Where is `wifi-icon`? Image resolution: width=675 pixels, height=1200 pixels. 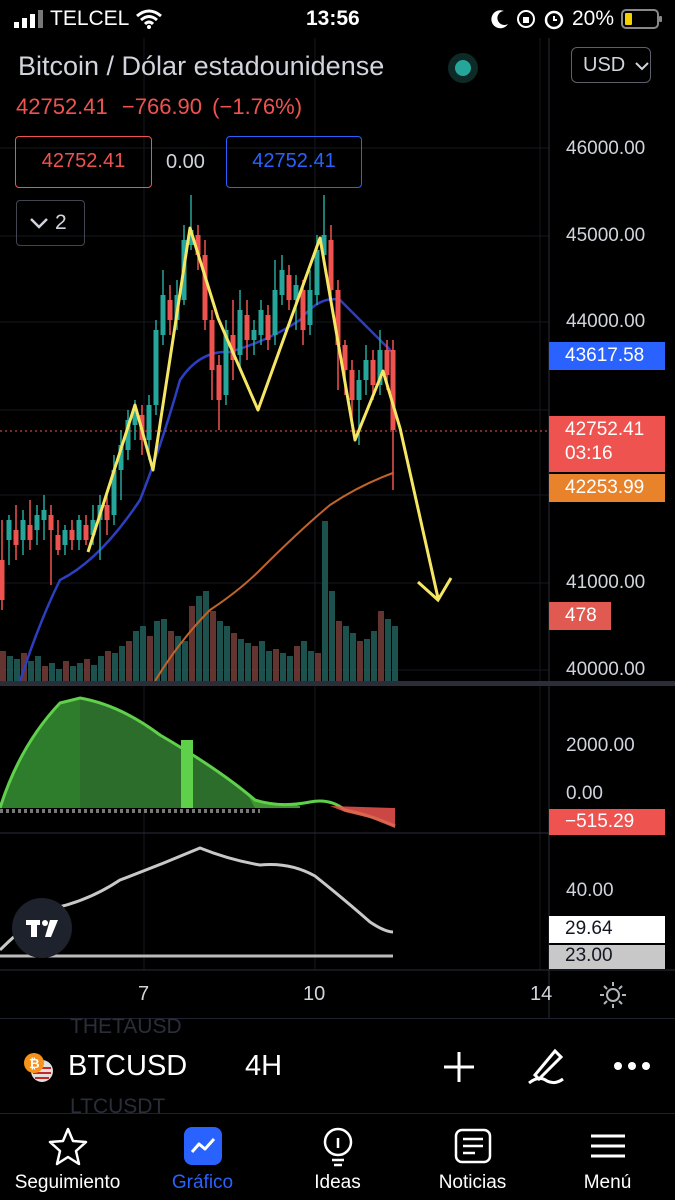
wifi-icon is located at coordinates (149, 19).